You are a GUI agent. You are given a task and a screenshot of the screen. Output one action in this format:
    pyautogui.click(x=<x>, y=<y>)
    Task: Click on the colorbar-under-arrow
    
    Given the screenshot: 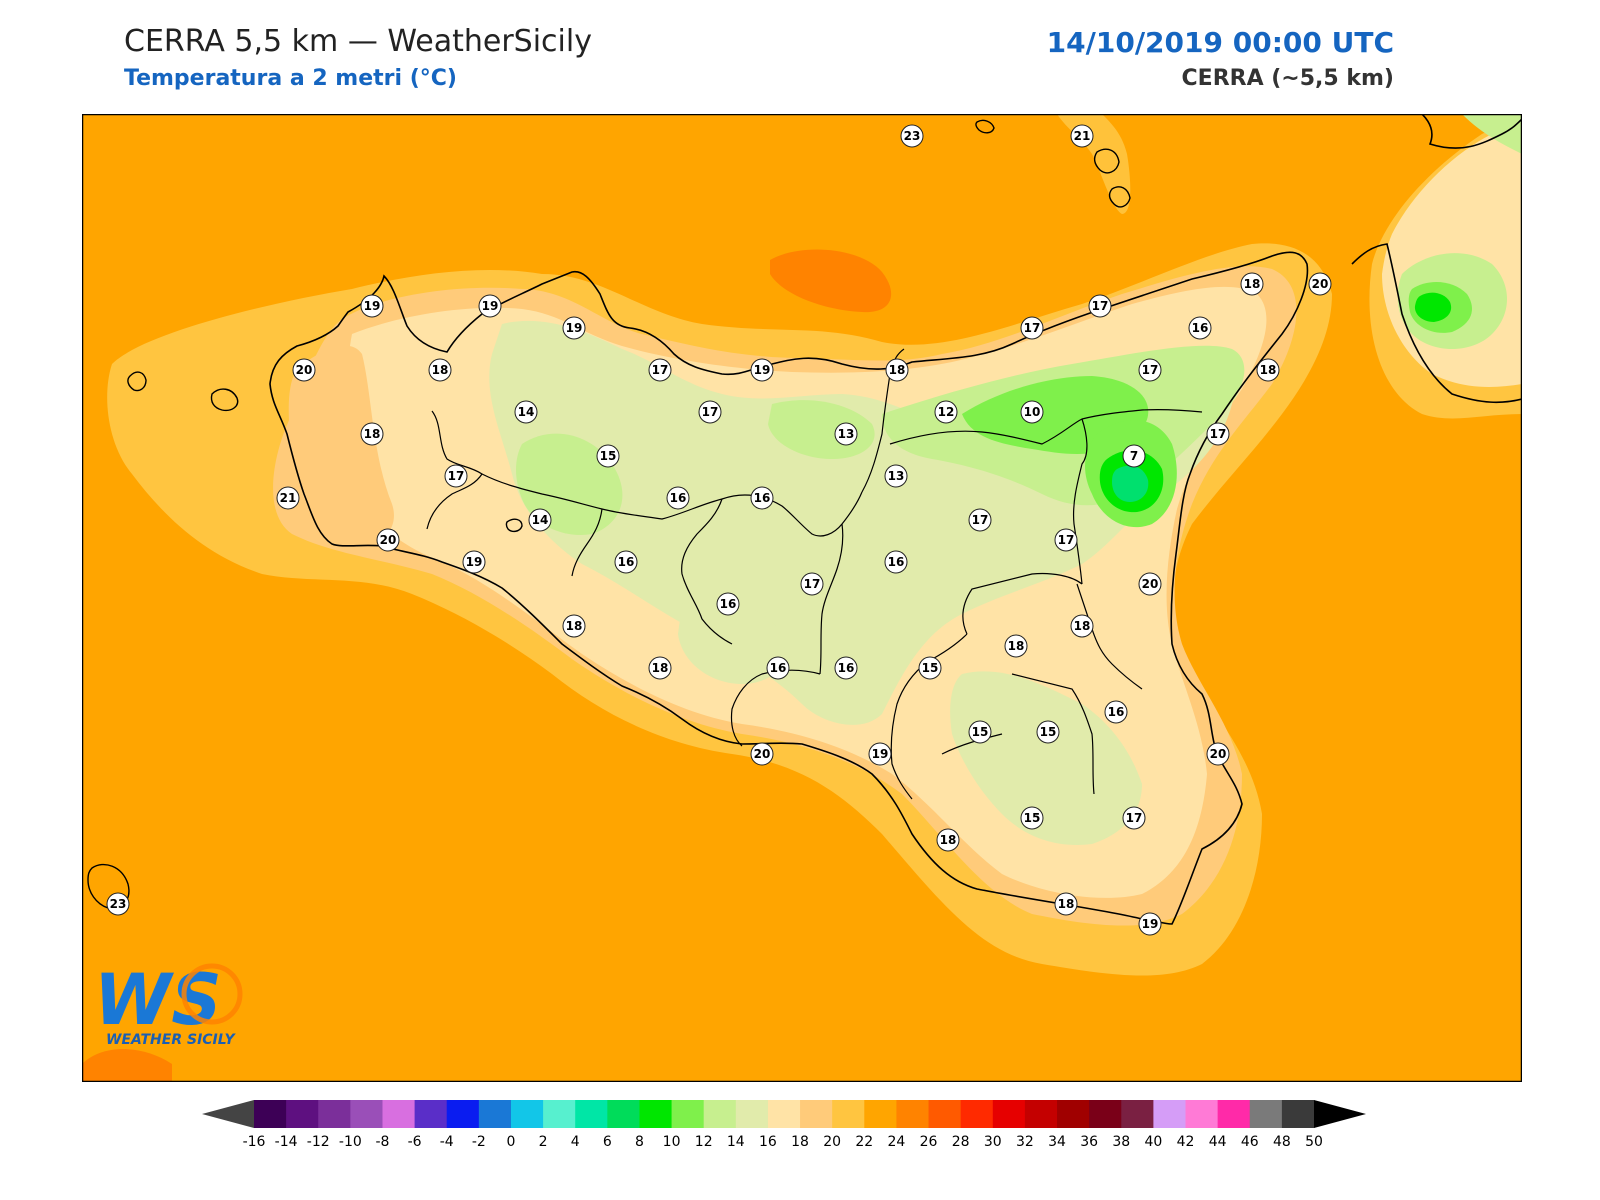 What is the action you would take?
    pyautogui.click(x=228, y=1114)
    